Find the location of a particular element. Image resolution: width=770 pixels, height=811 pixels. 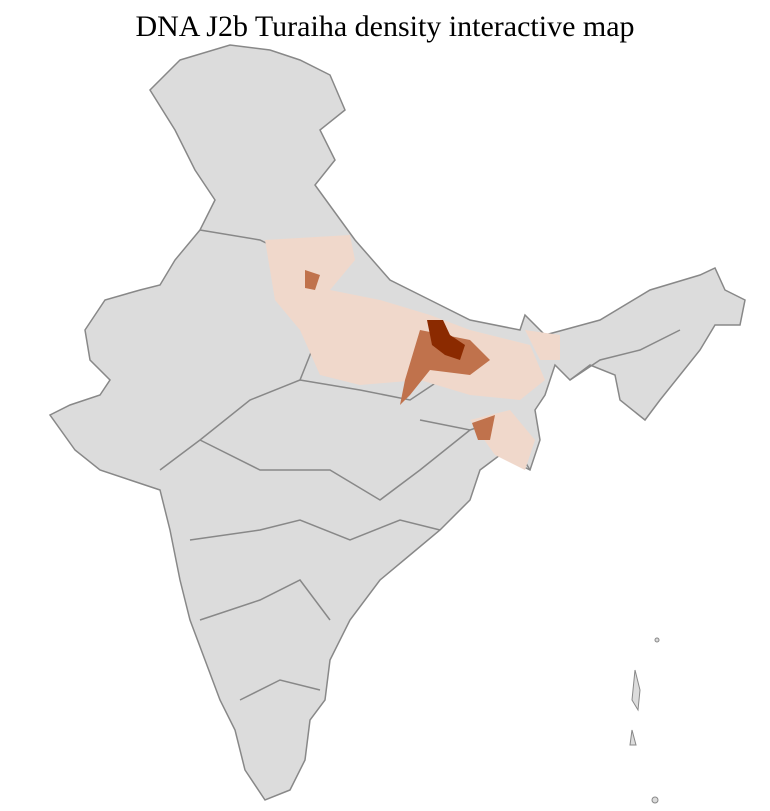

region-high-density is located at coordinates (446, 340).